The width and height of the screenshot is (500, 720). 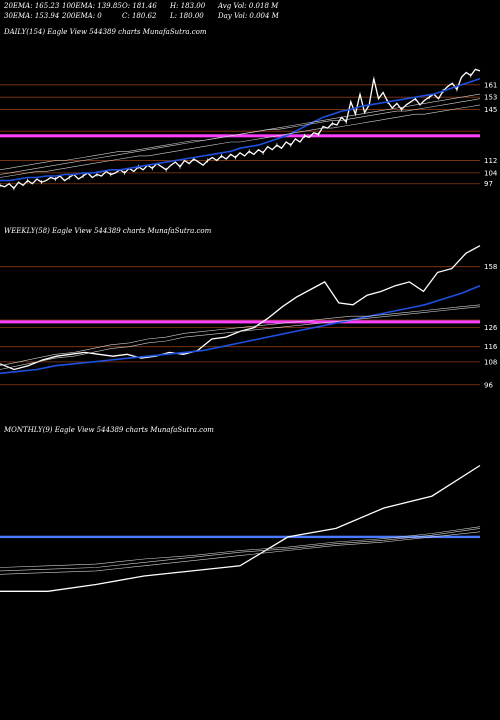 I want to click on weekly-magenta-band, so click(x=240, y=322).